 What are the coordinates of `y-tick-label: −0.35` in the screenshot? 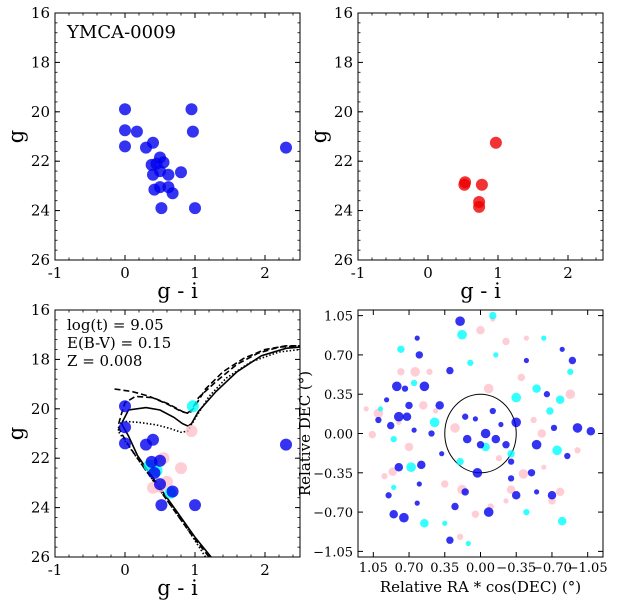 It's located at (333, 474).